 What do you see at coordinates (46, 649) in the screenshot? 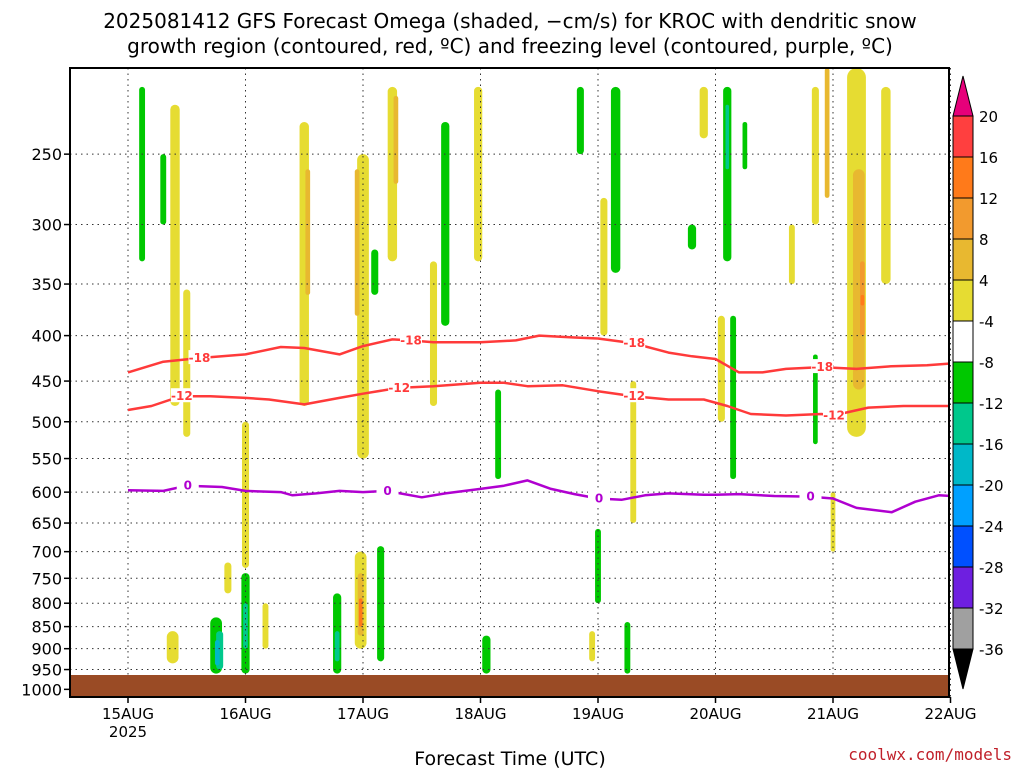
I see `y-tick-label-900: 900` at bounding box center [46, 649].